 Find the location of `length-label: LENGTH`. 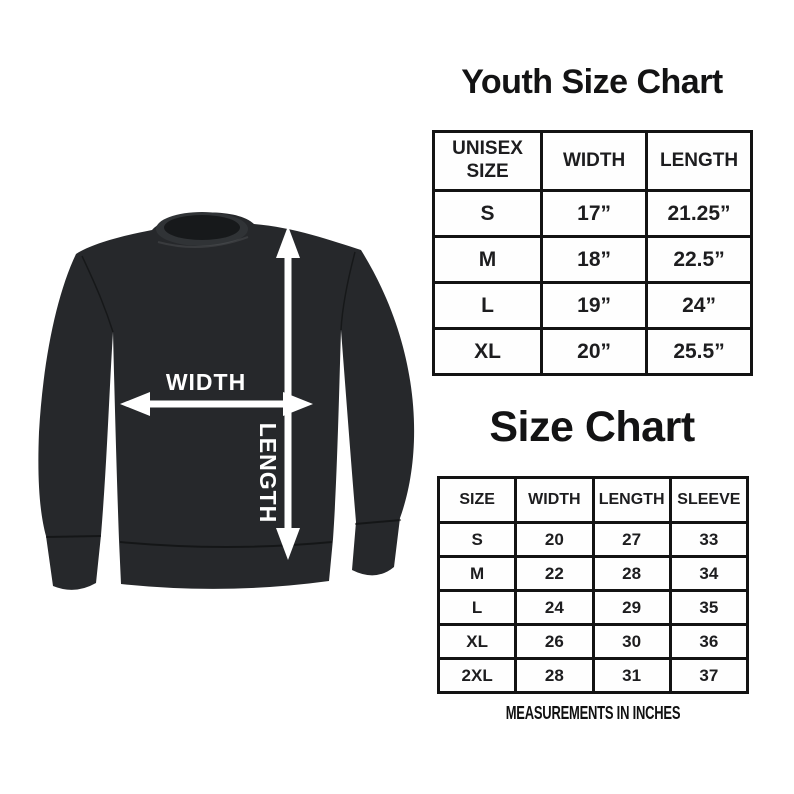

length-label: LENGTH is located at coordinates (268, 473).